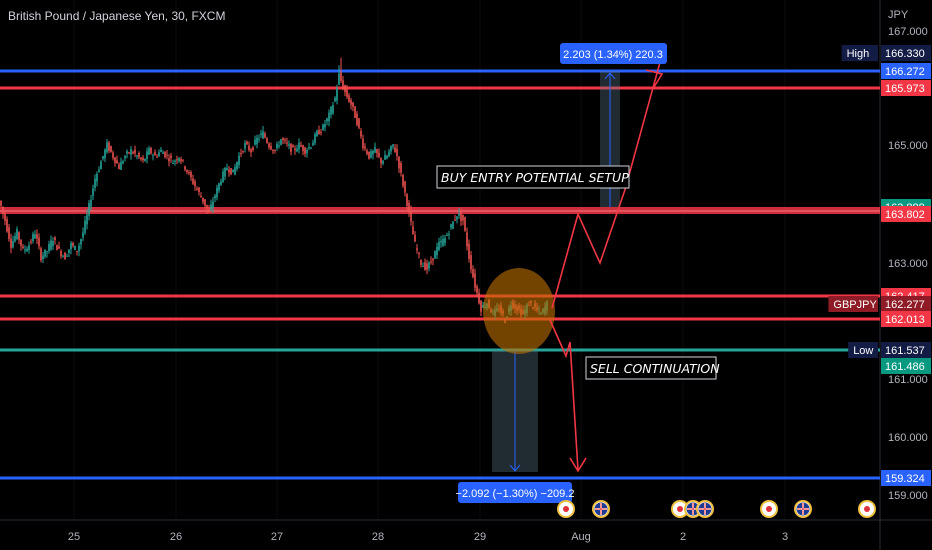 This screenshot has width=932, height=550. I want to click on measure-down-tag, so click(515, 492).